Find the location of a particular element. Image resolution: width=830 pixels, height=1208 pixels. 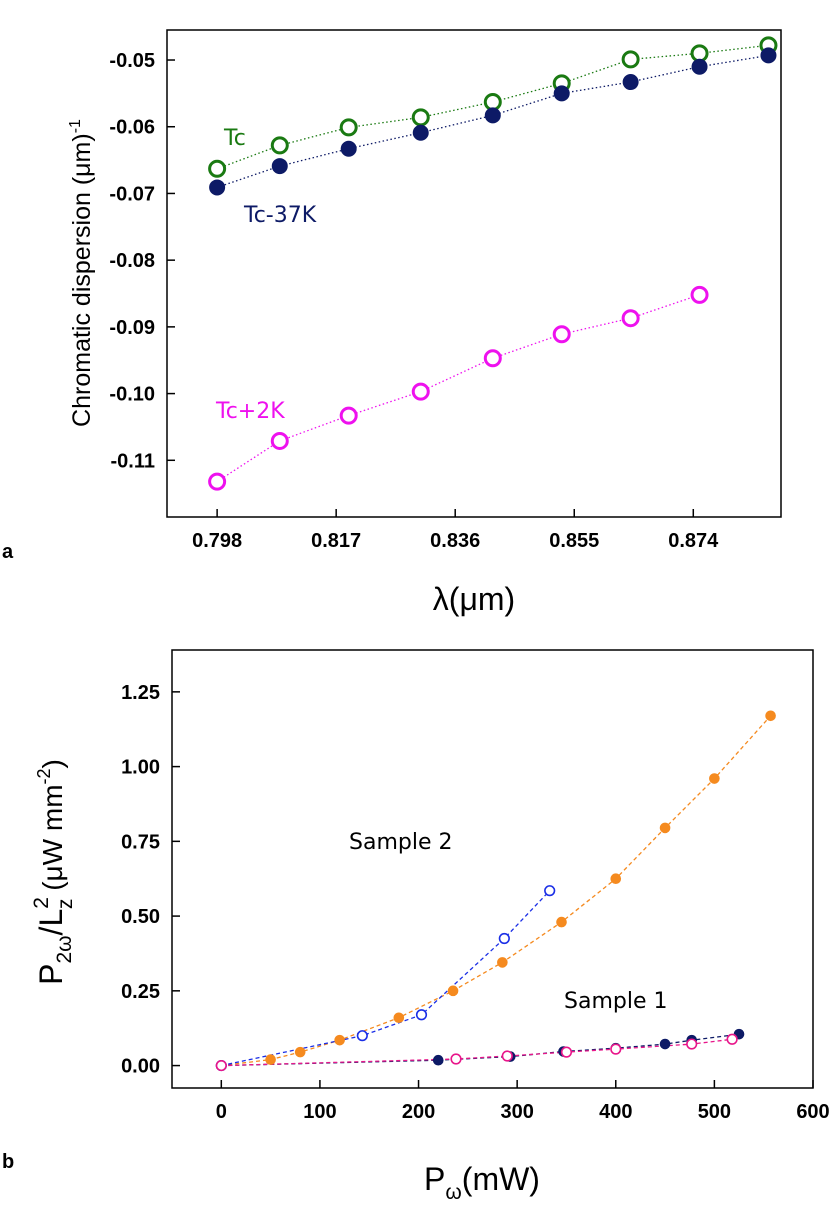

a-y-tick-label: -0.07 is located at coordinates (132, 194).